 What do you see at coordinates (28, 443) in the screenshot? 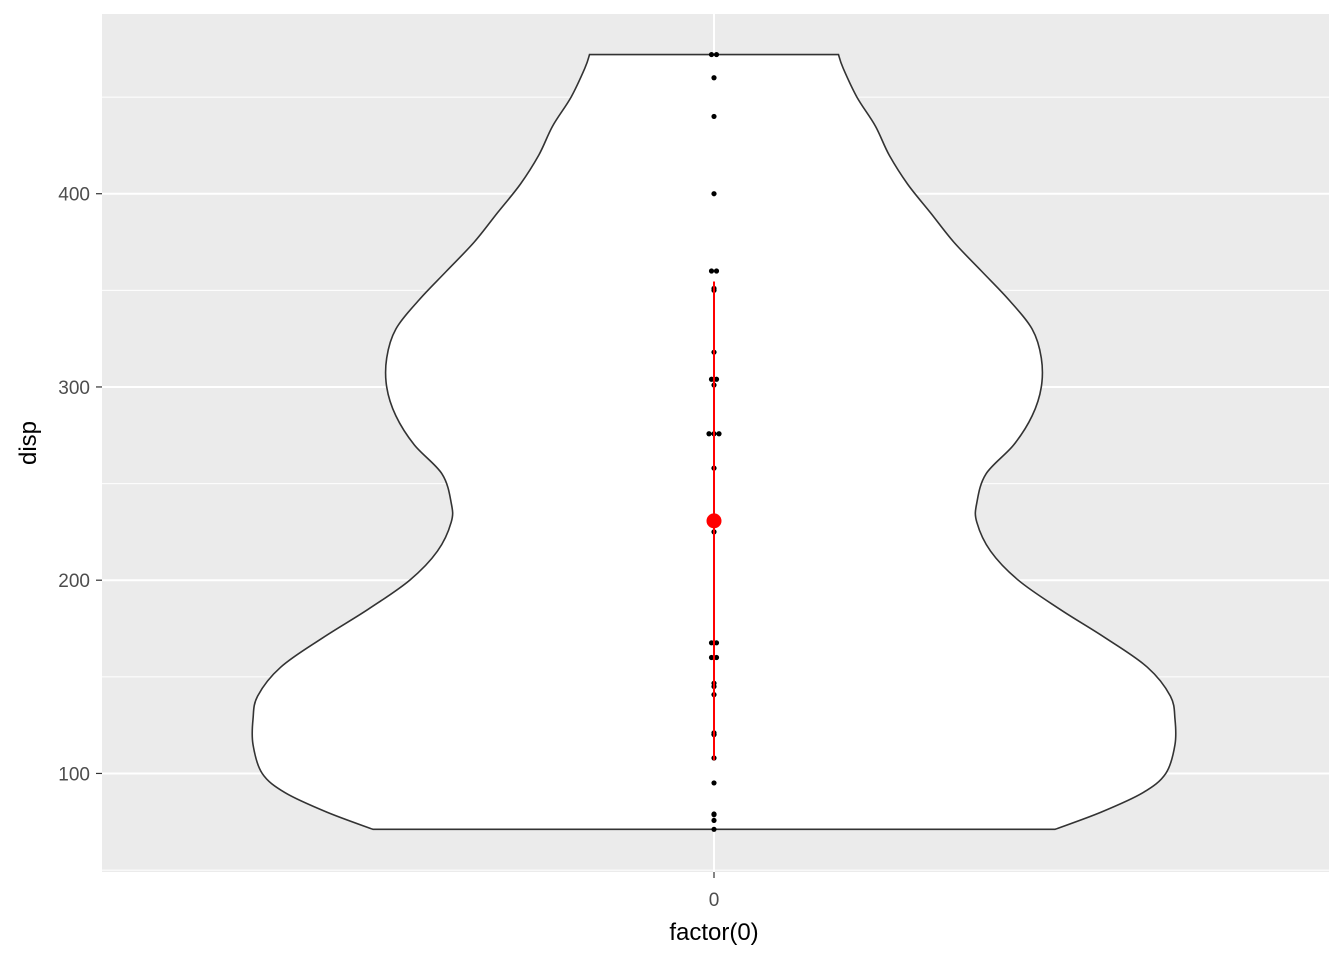
I see `y-axis-title: disp` at bounding box center [28, 443].